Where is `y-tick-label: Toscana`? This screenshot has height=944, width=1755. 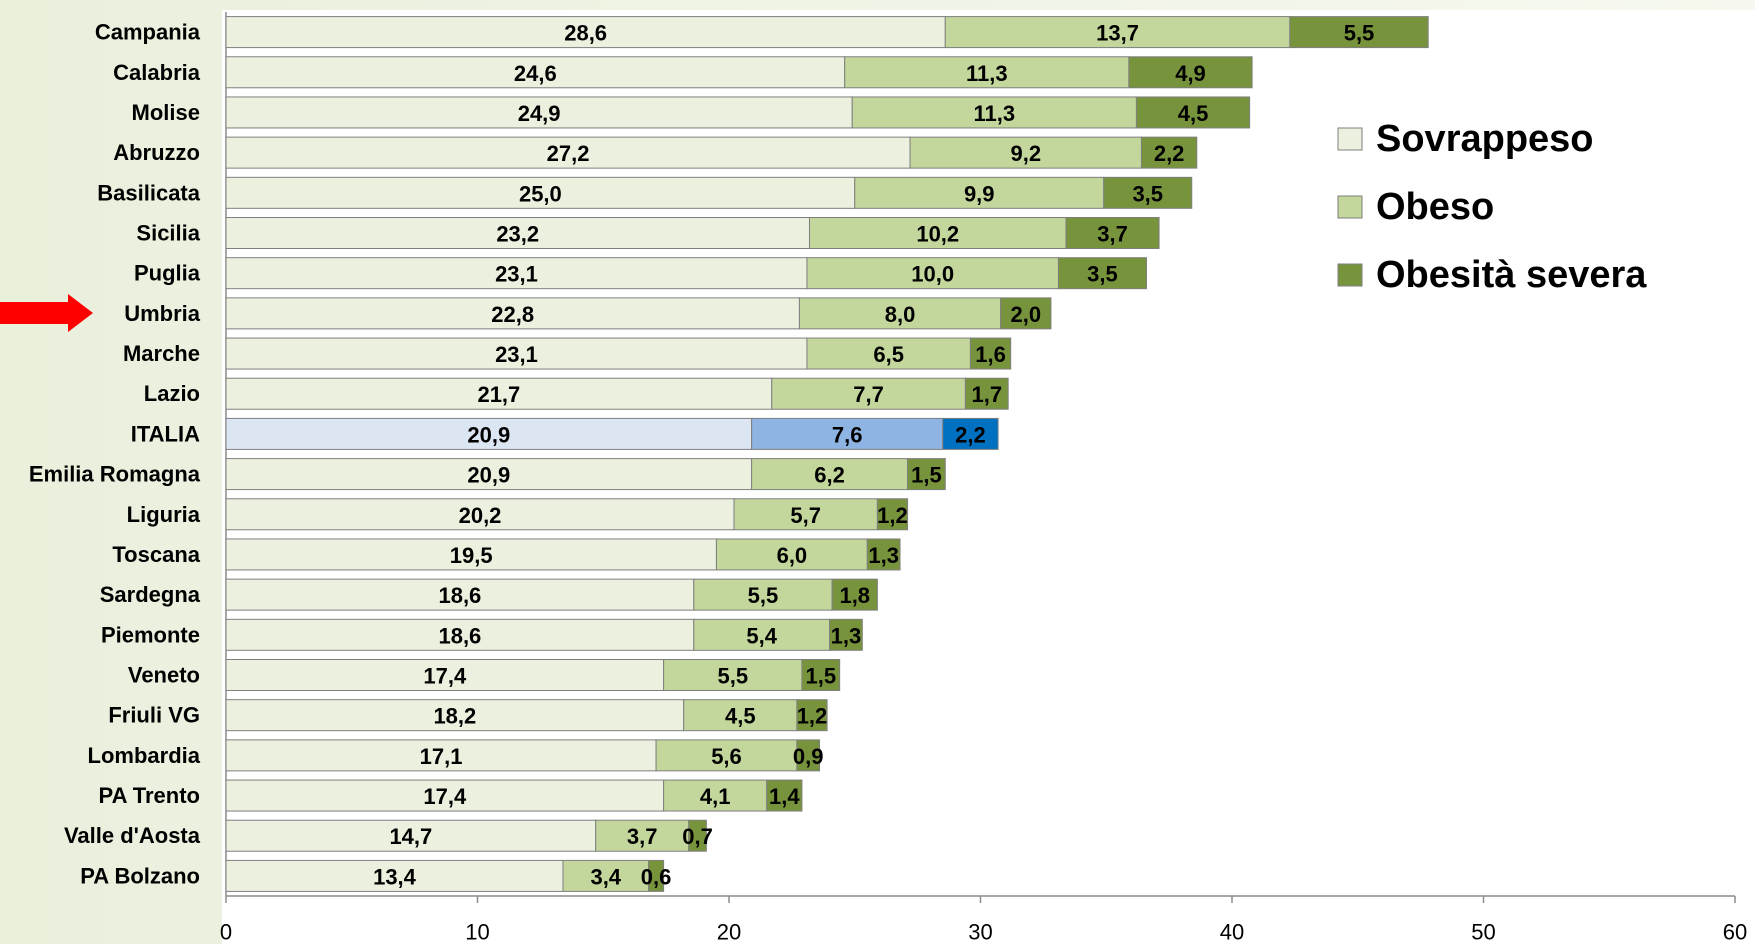 y-tick-label: Toscana is located at coordinates (156, 554).